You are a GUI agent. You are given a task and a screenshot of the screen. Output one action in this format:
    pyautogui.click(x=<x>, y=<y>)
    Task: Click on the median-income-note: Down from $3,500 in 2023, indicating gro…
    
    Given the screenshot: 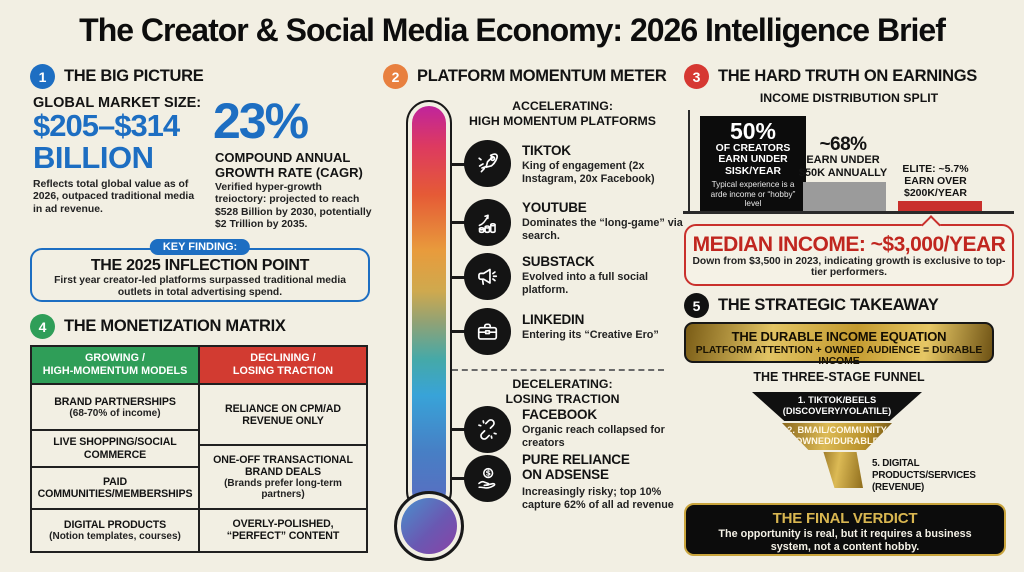 What is the action you would take?
    pyautogui.click(x=849, y=267)
    